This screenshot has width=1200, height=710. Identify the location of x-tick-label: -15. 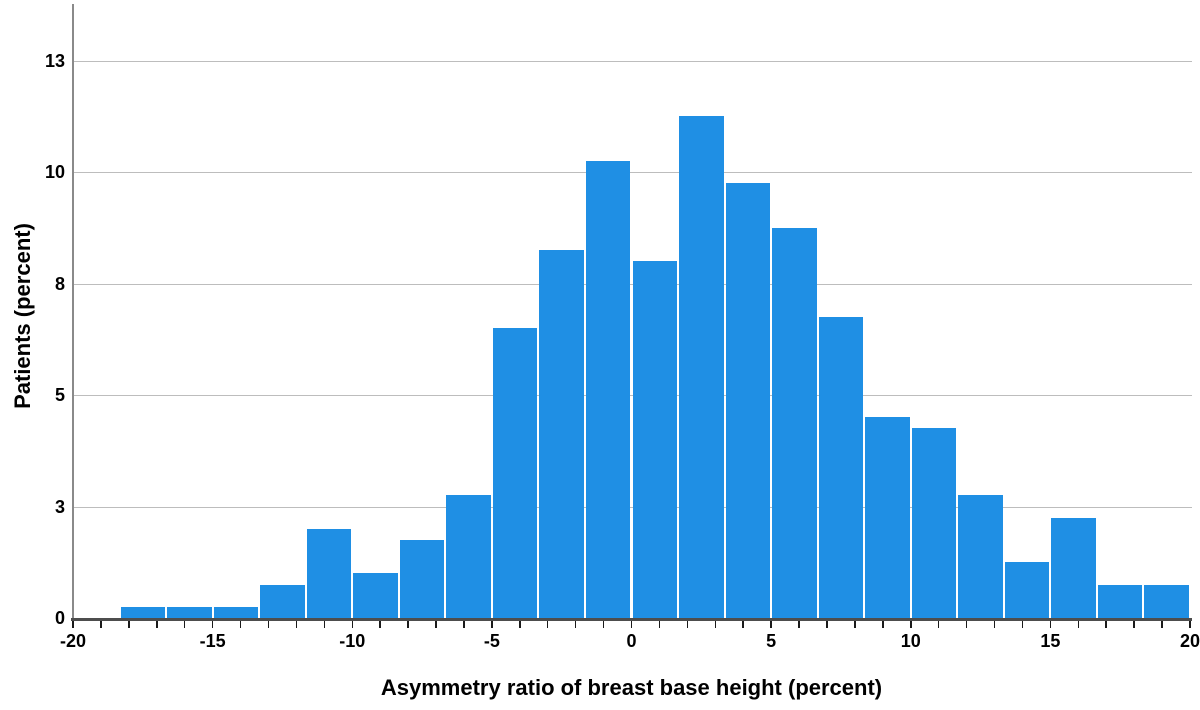
(212, 641).